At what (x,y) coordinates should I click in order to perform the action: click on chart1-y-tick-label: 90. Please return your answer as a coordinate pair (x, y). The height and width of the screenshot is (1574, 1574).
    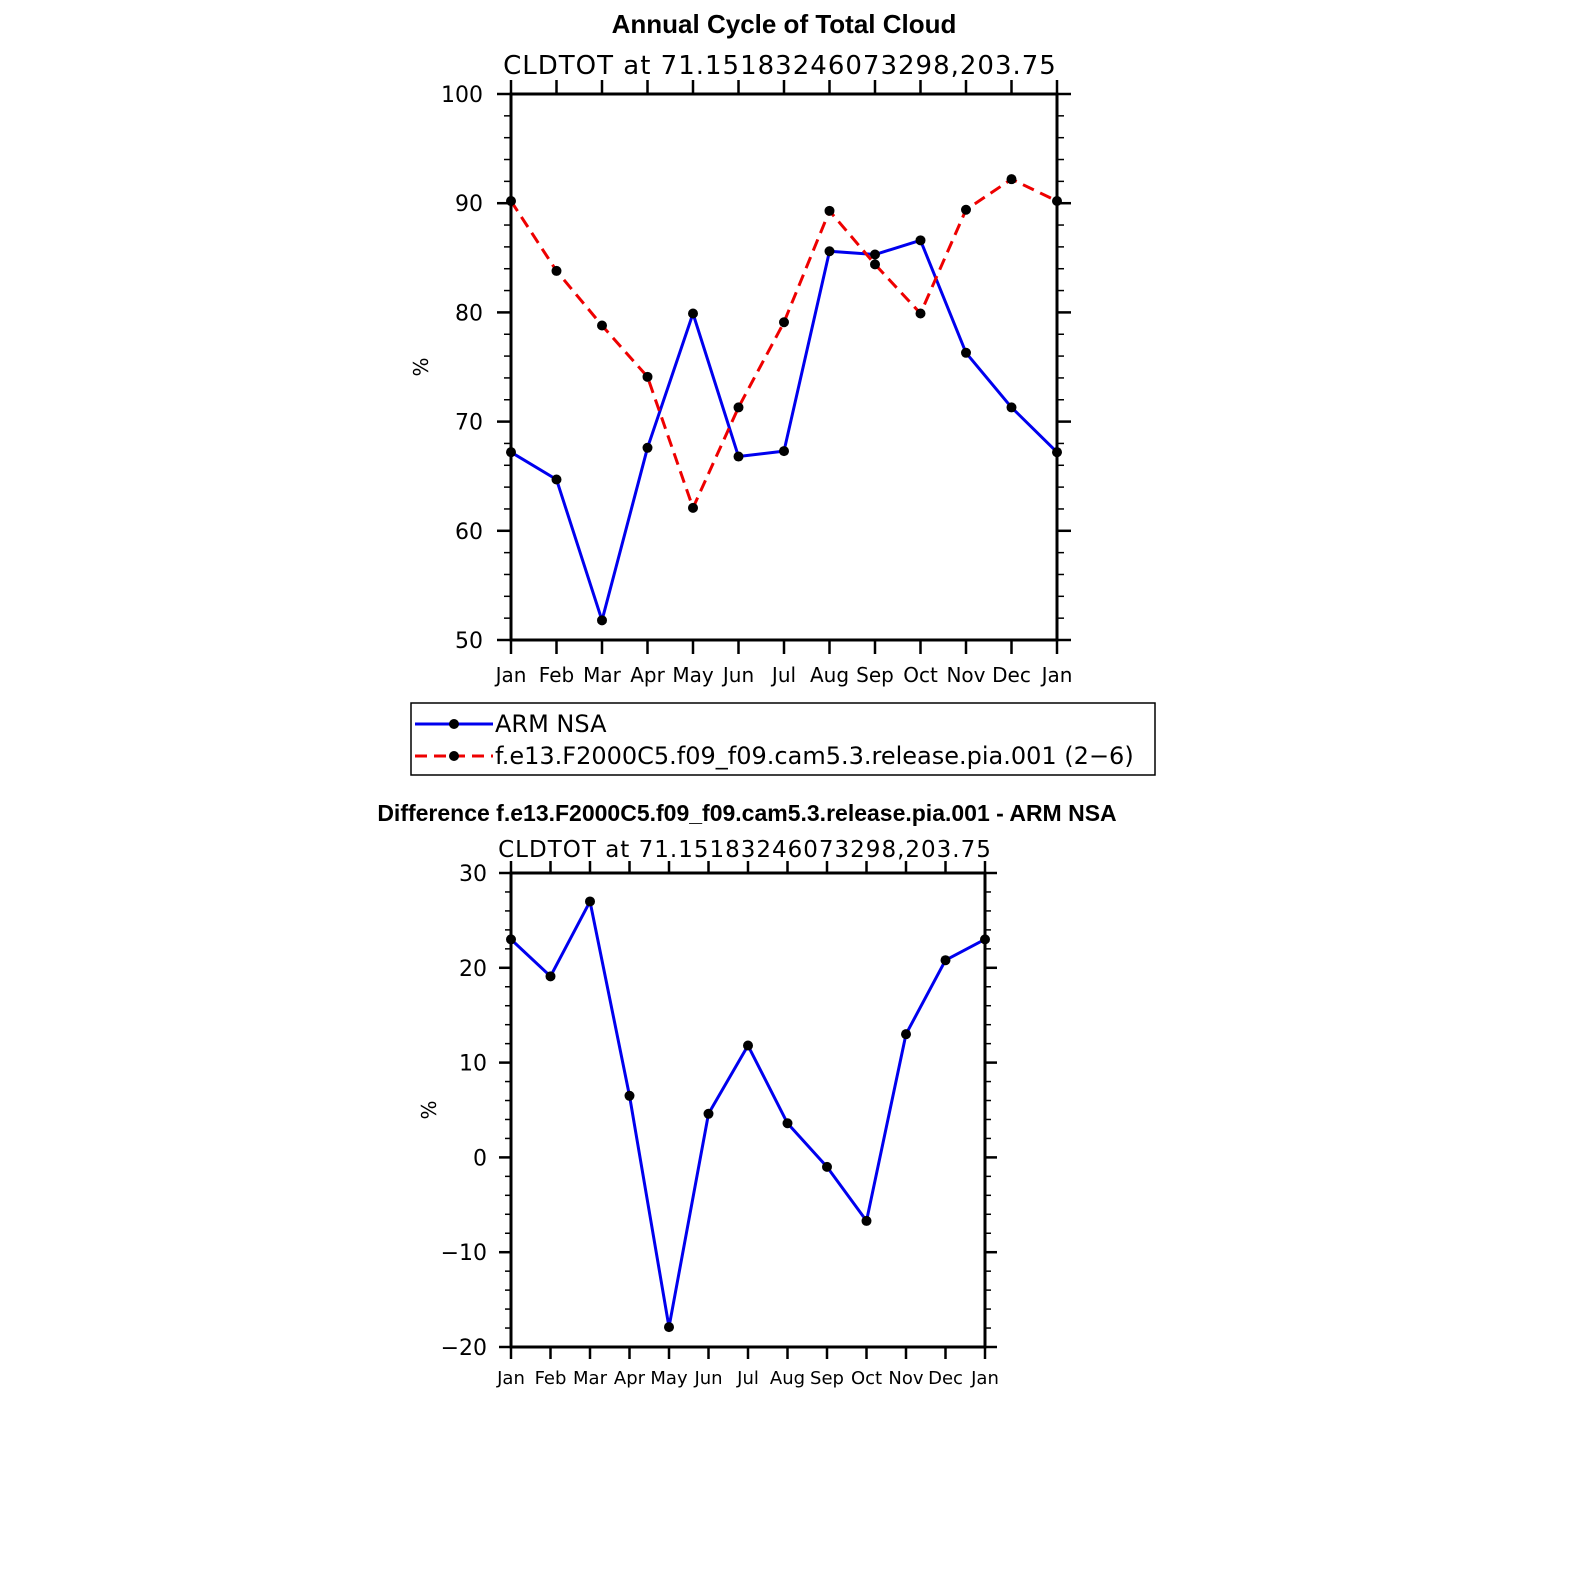
    Looking at the image, I should click on (469, 204).